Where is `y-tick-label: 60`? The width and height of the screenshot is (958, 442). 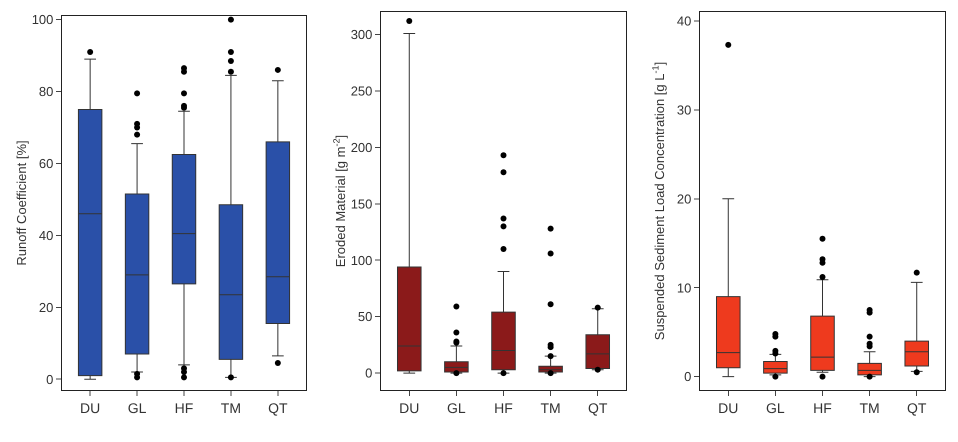 y-tick-label: 60 is located at coordinates (46, 163).